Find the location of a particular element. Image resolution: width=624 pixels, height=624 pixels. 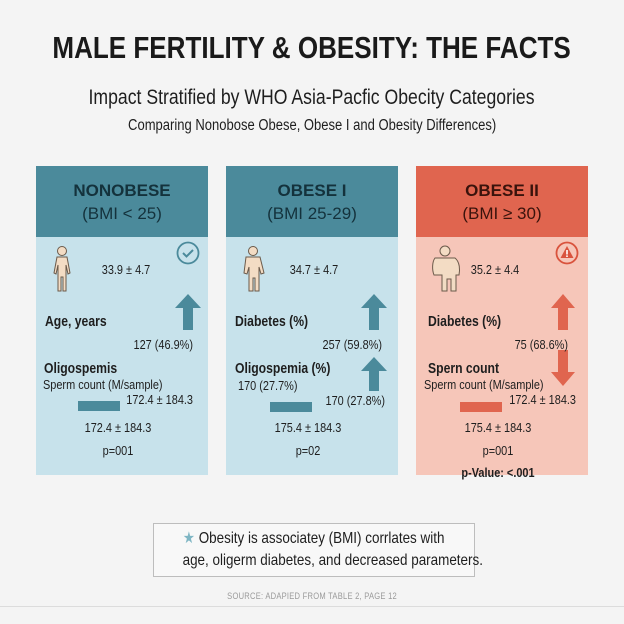

panel-title: OBESE II is located at coordinates (502, 190).